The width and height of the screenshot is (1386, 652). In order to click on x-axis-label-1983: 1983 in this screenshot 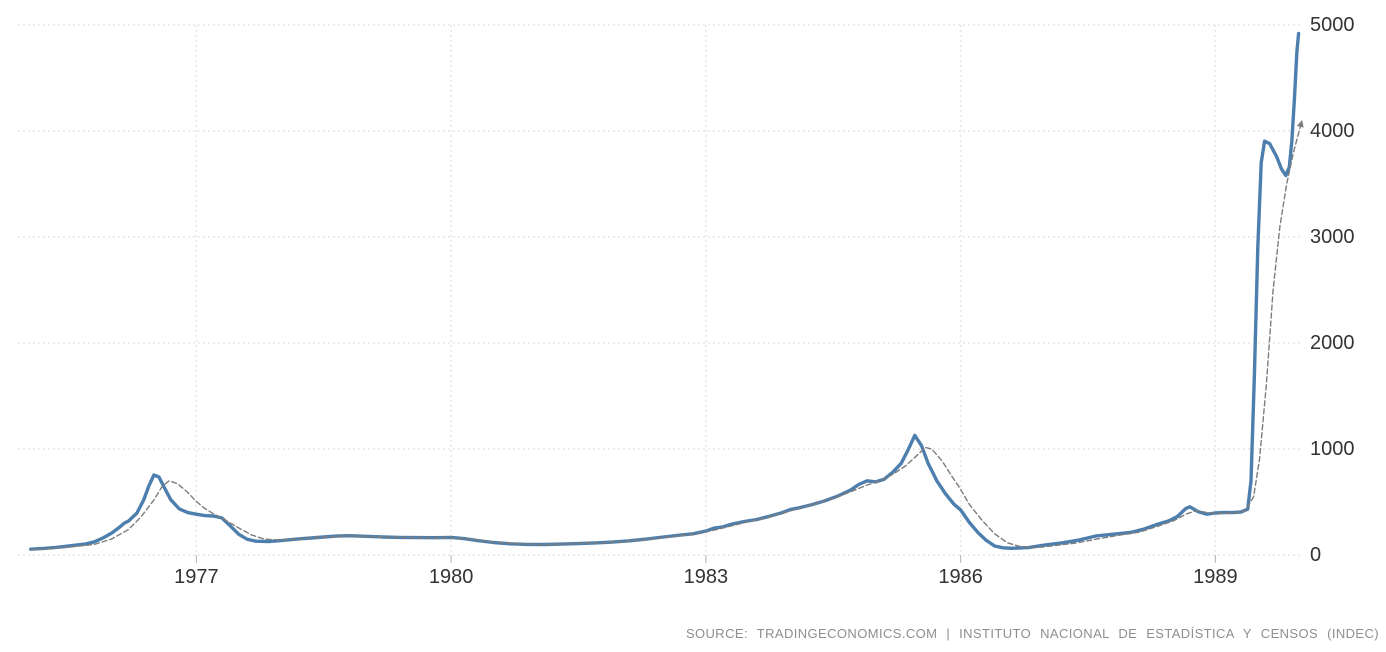, I will do `click(706, 577)`.